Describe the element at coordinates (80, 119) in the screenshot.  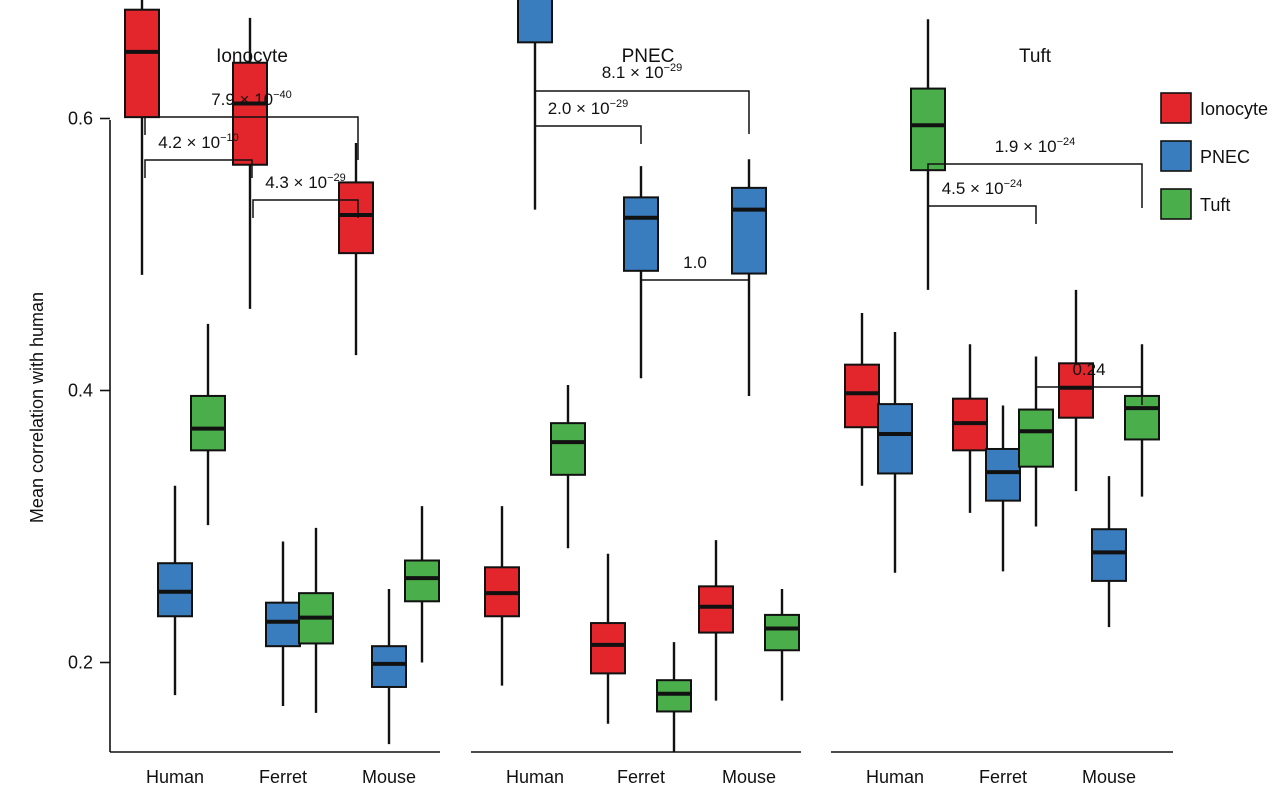
I see `y-tick-label: 0.6` at that location.